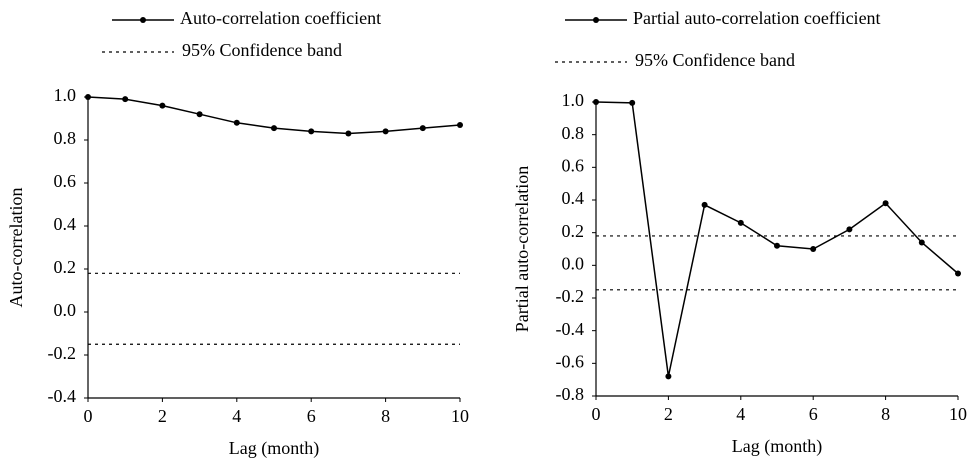  I want to click on y-axis-label: Partial auto-correlation, so click(522, 249).